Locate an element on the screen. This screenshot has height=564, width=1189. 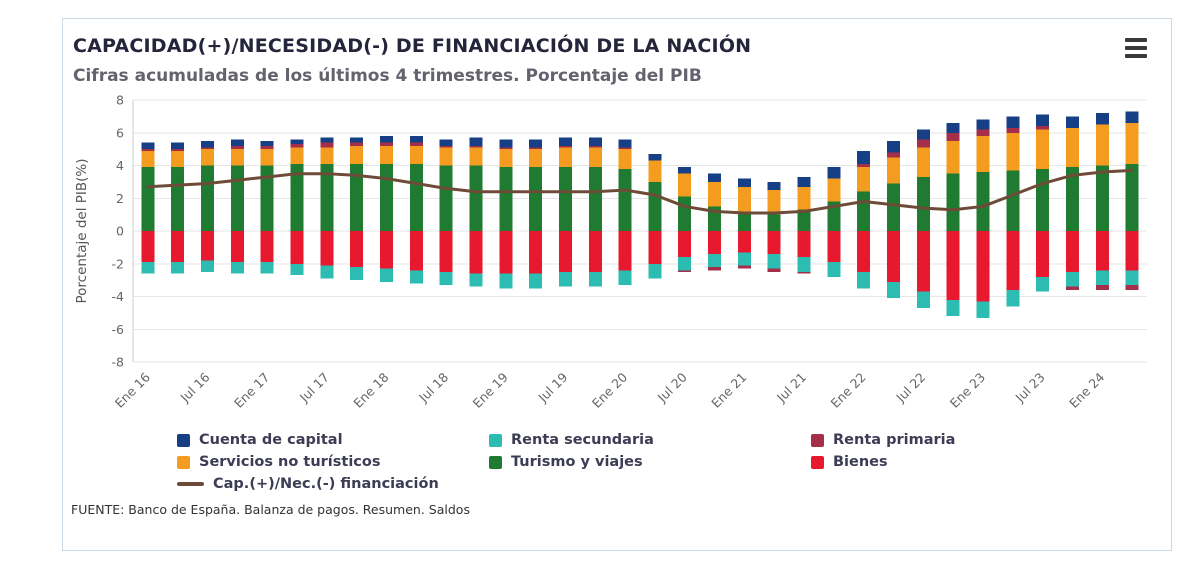
legend-item-servicios-no-turísticos: Servicios no turísticos is located at coordinates (333, 462).